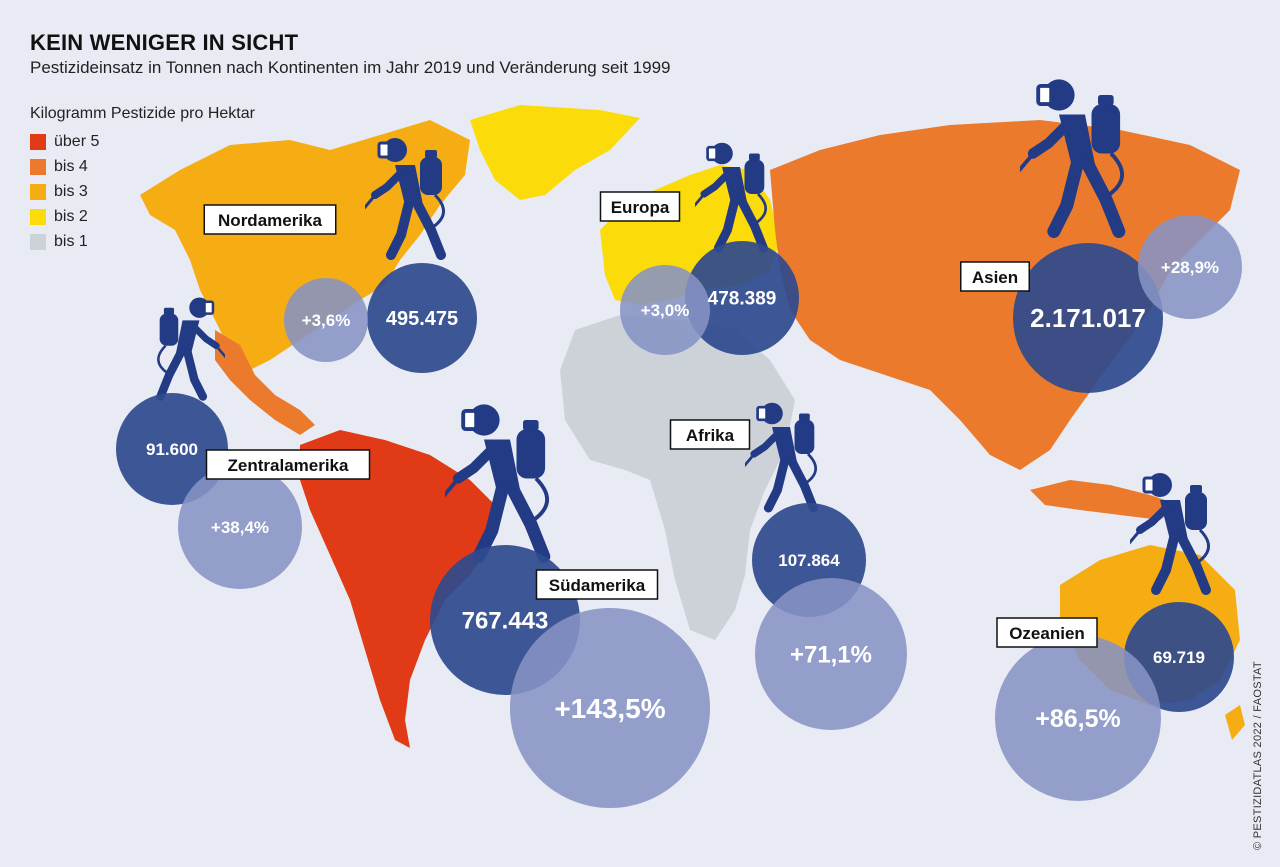  I want to click on continent-name: Asien, so click(995, 277).